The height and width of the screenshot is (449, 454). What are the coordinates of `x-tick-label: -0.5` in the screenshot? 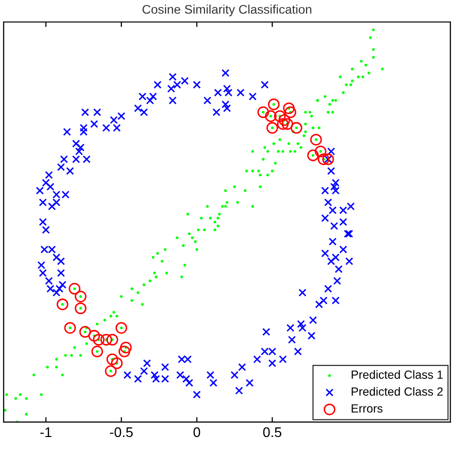 It's located at (121, 432).